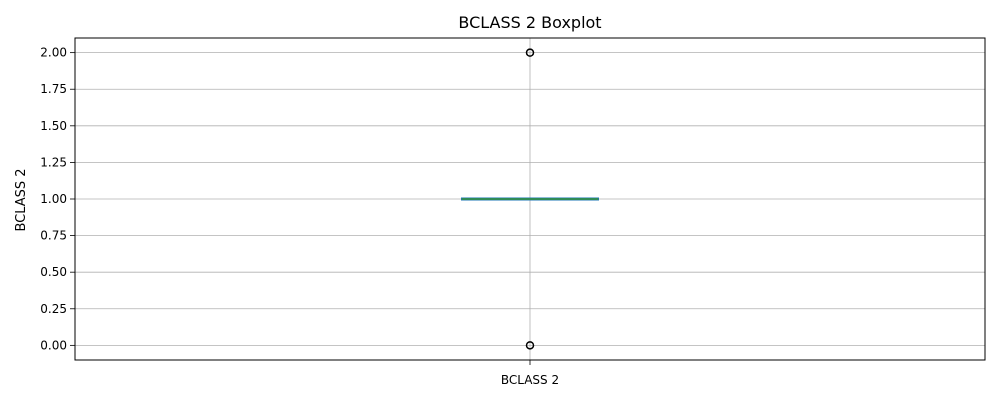 The width and height of the screenshot is (1000, 404). Describe the element at coordinates (53, 199) in the screenshot. I see `y-tick-label: 1.00` at that location.